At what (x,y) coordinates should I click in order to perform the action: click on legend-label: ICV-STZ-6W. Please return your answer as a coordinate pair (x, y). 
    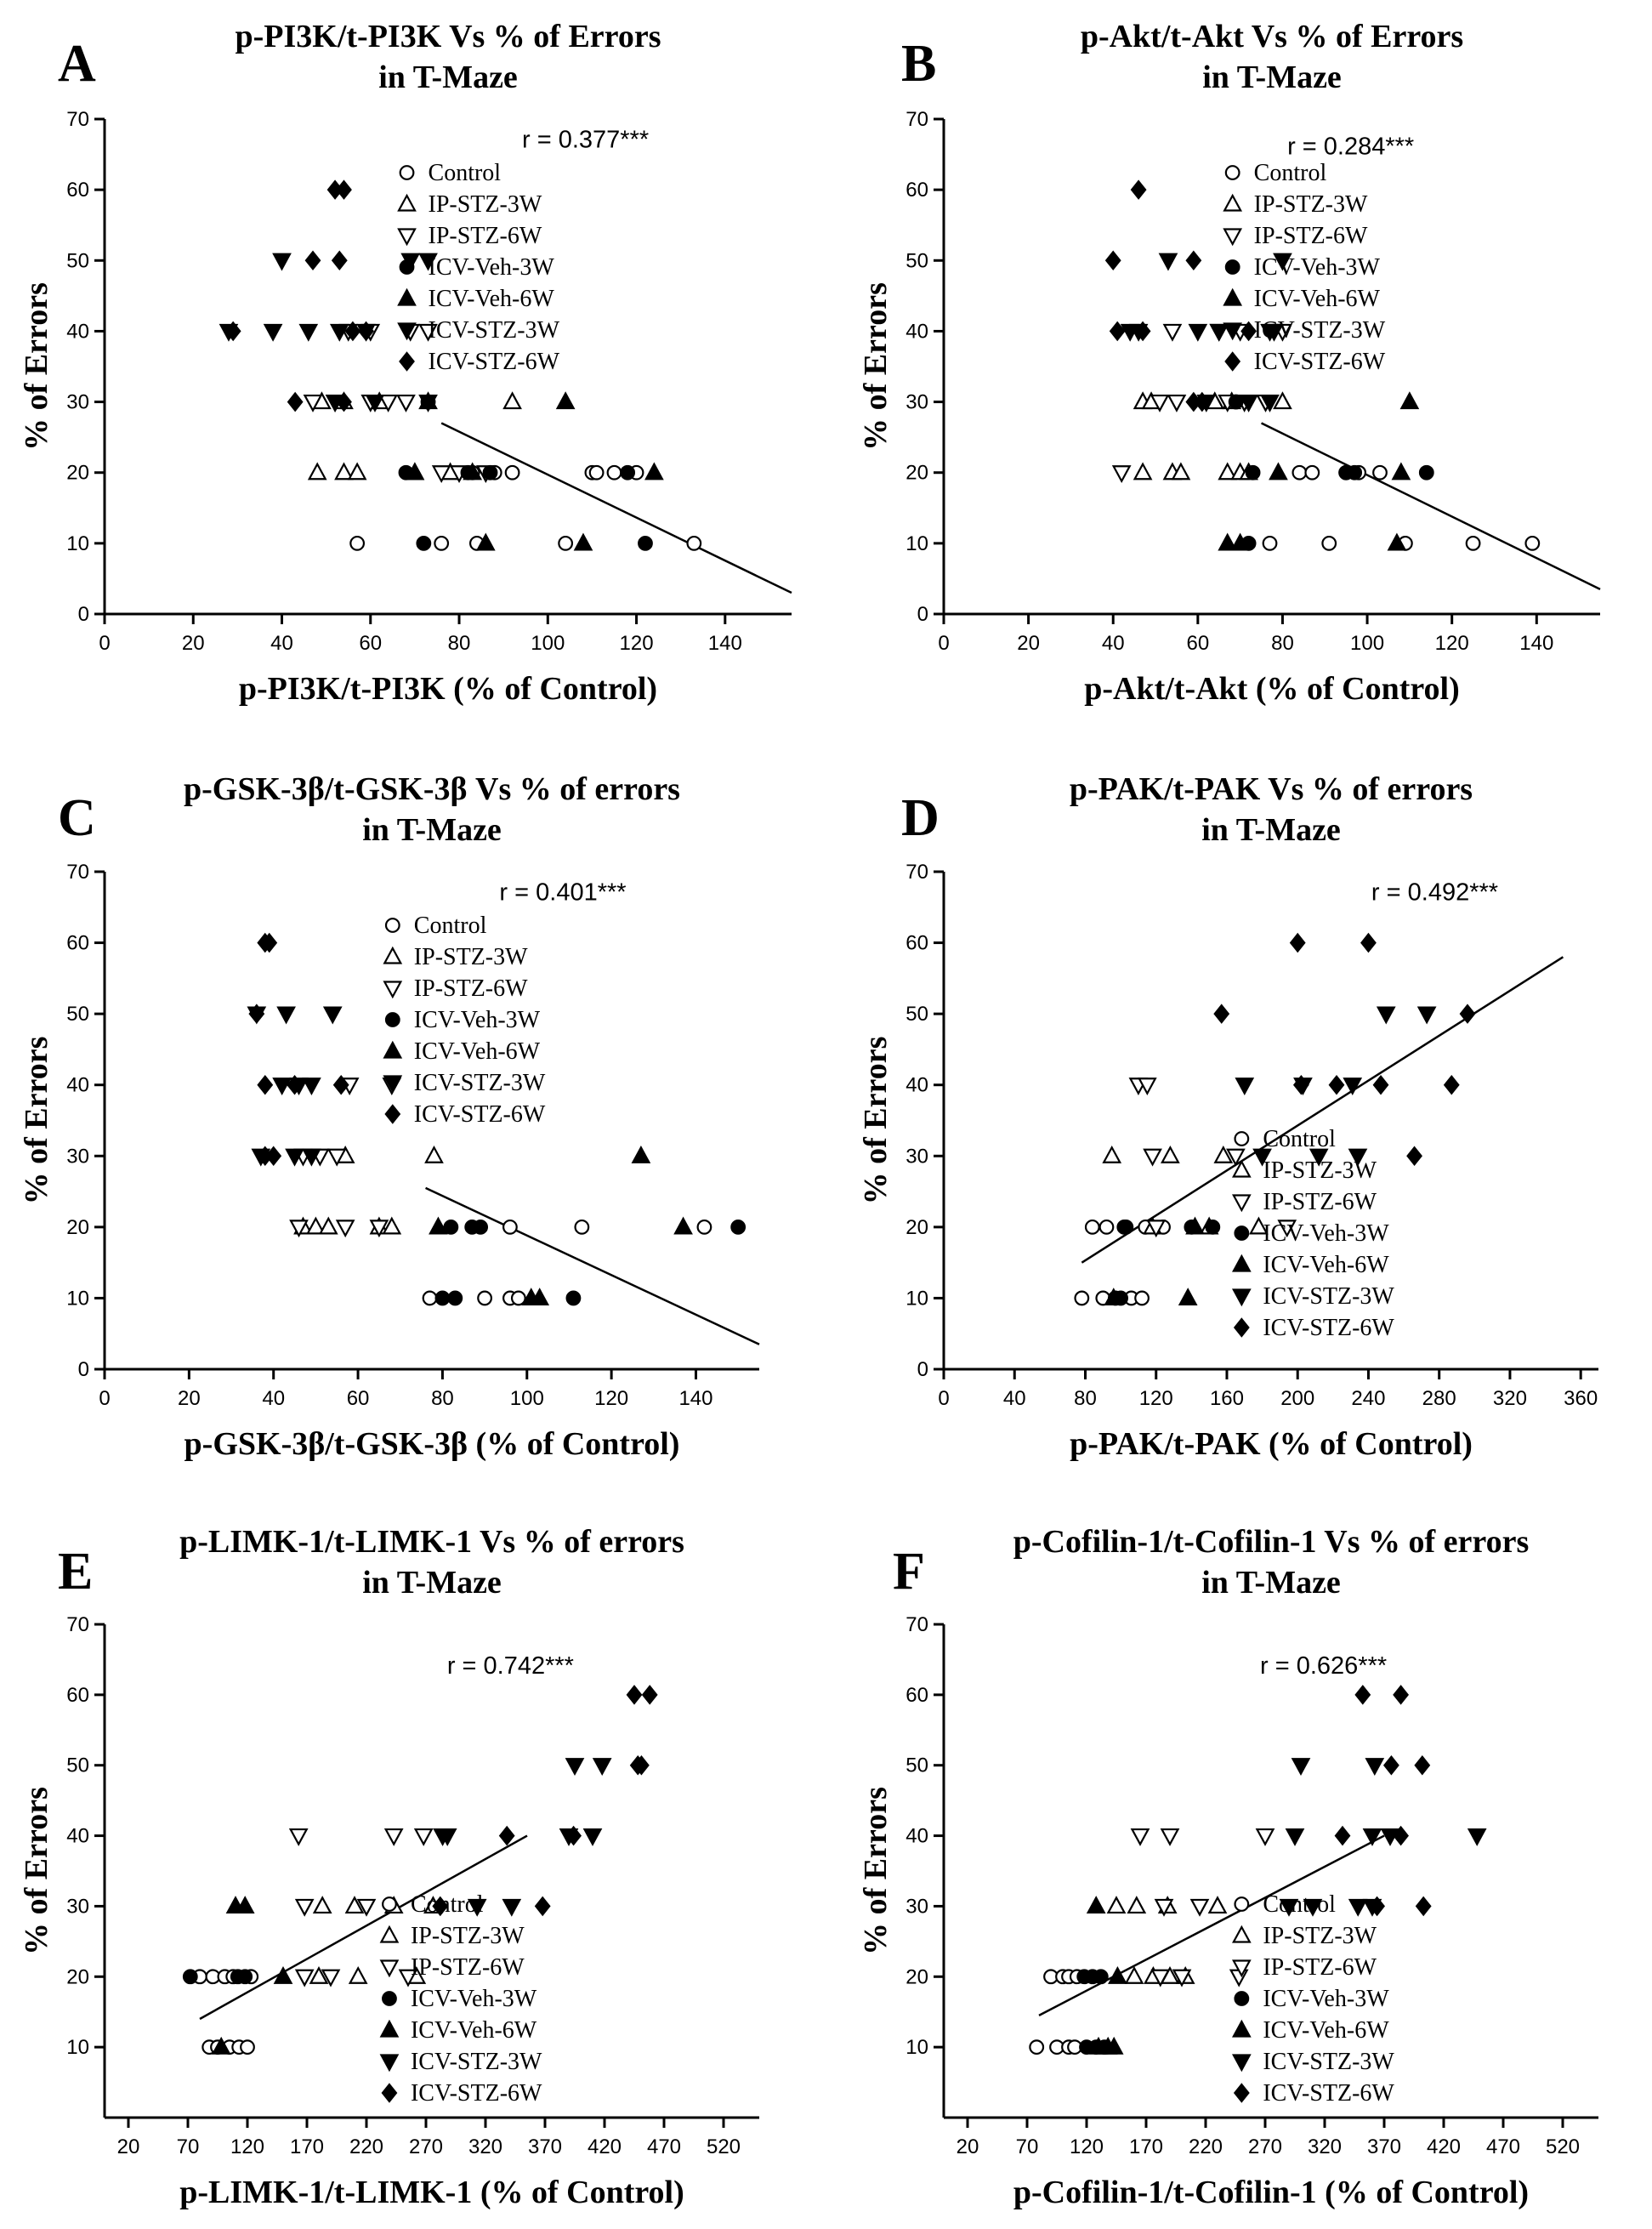
    Looking at the image, I should click on (476, 2093).